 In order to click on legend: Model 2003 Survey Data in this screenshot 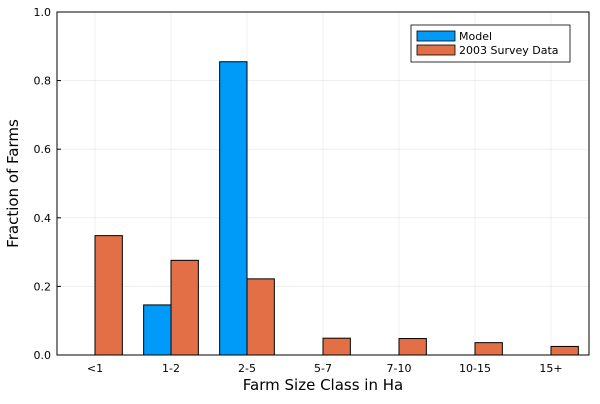, I will do `click(490, 43)`.